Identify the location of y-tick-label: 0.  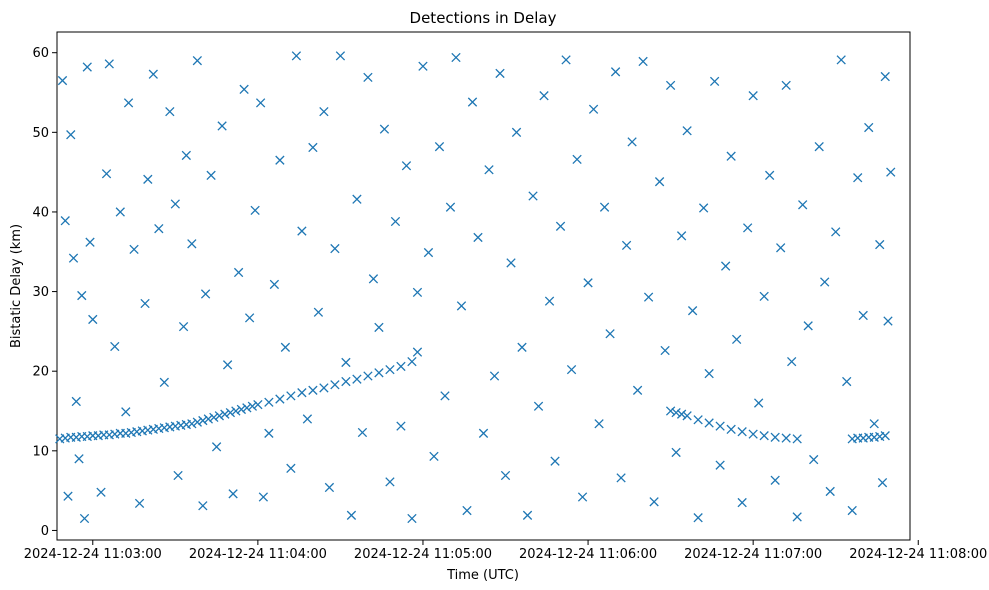
(45, 531).